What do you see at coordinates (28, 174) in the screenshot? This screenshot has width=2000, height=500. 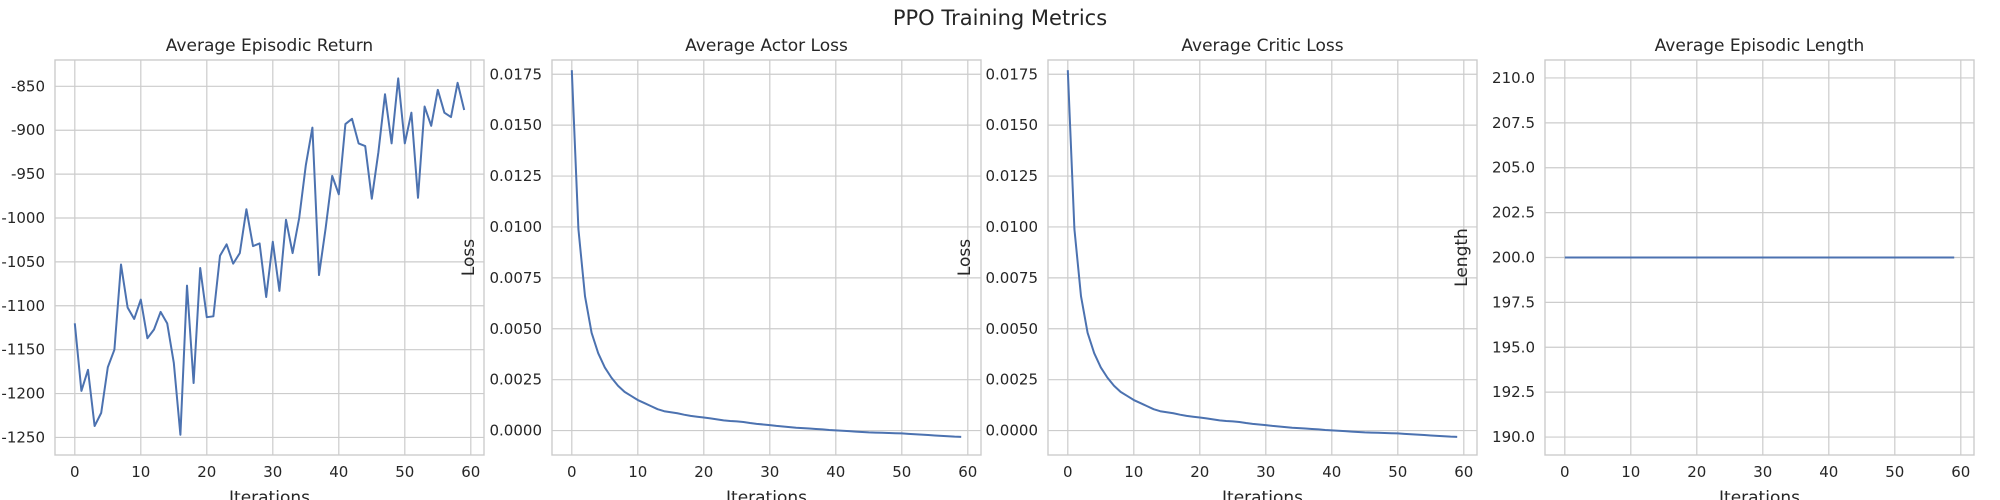 I see `y-tick-label: -950` at bounding box center [28, 174].